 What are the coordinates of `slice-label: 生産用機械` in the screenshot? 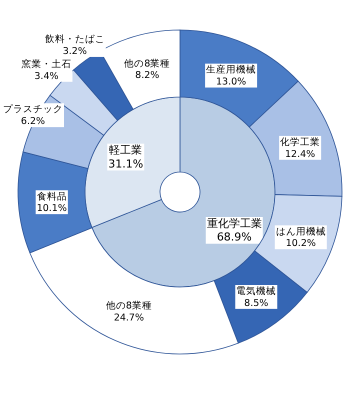 It's located at (231, 70).